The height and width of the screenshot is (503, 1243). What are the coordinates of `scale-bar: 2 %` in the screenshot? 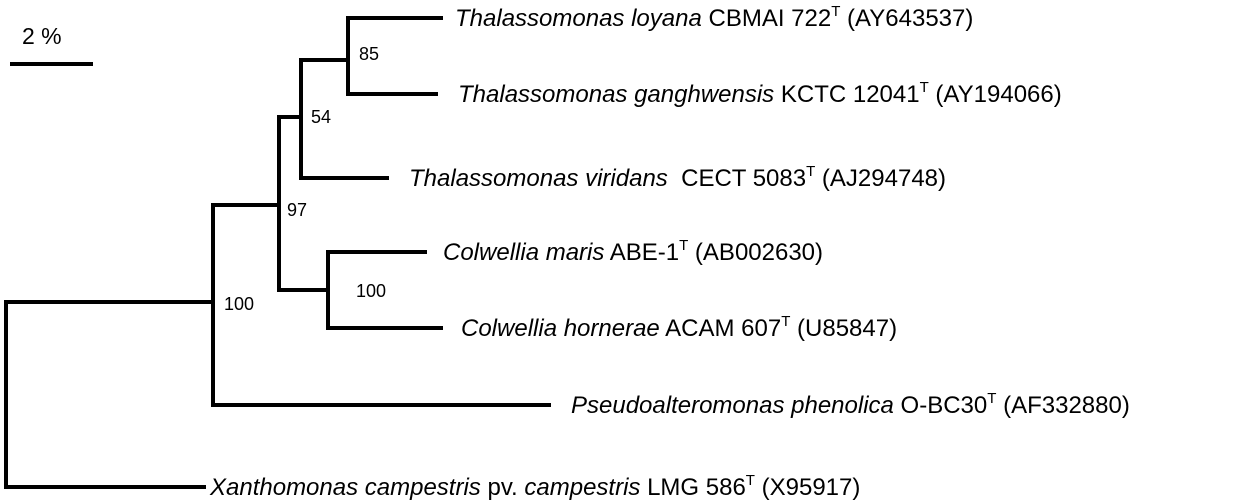 It's located at (51, 44).